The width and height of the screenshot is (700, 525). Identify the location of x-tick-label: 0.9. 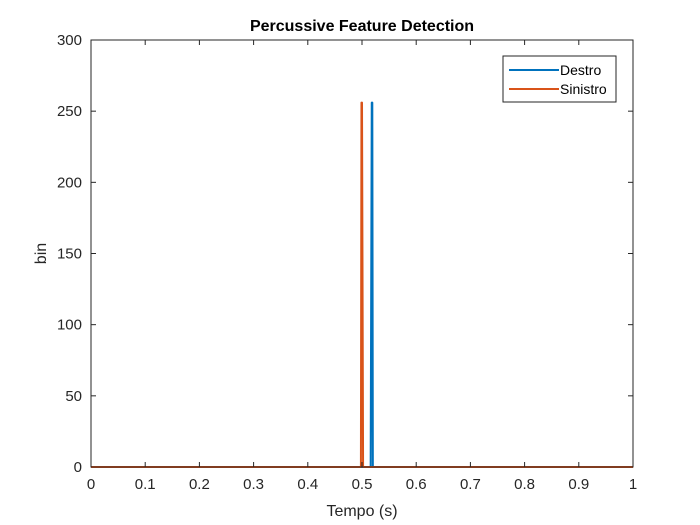
(578, 484).